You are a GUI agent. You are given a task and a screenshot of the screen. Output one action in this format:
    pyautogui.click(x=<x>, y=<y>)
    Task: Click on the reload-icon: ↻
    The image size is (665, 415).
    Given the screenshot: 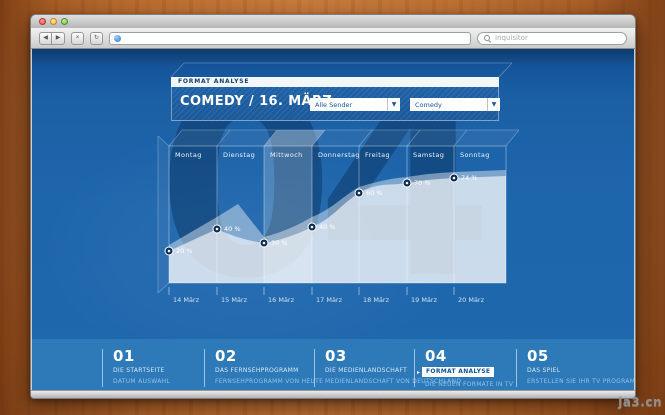 What is the action you would take?
    pyautogui.click(x=96, y=37)
    